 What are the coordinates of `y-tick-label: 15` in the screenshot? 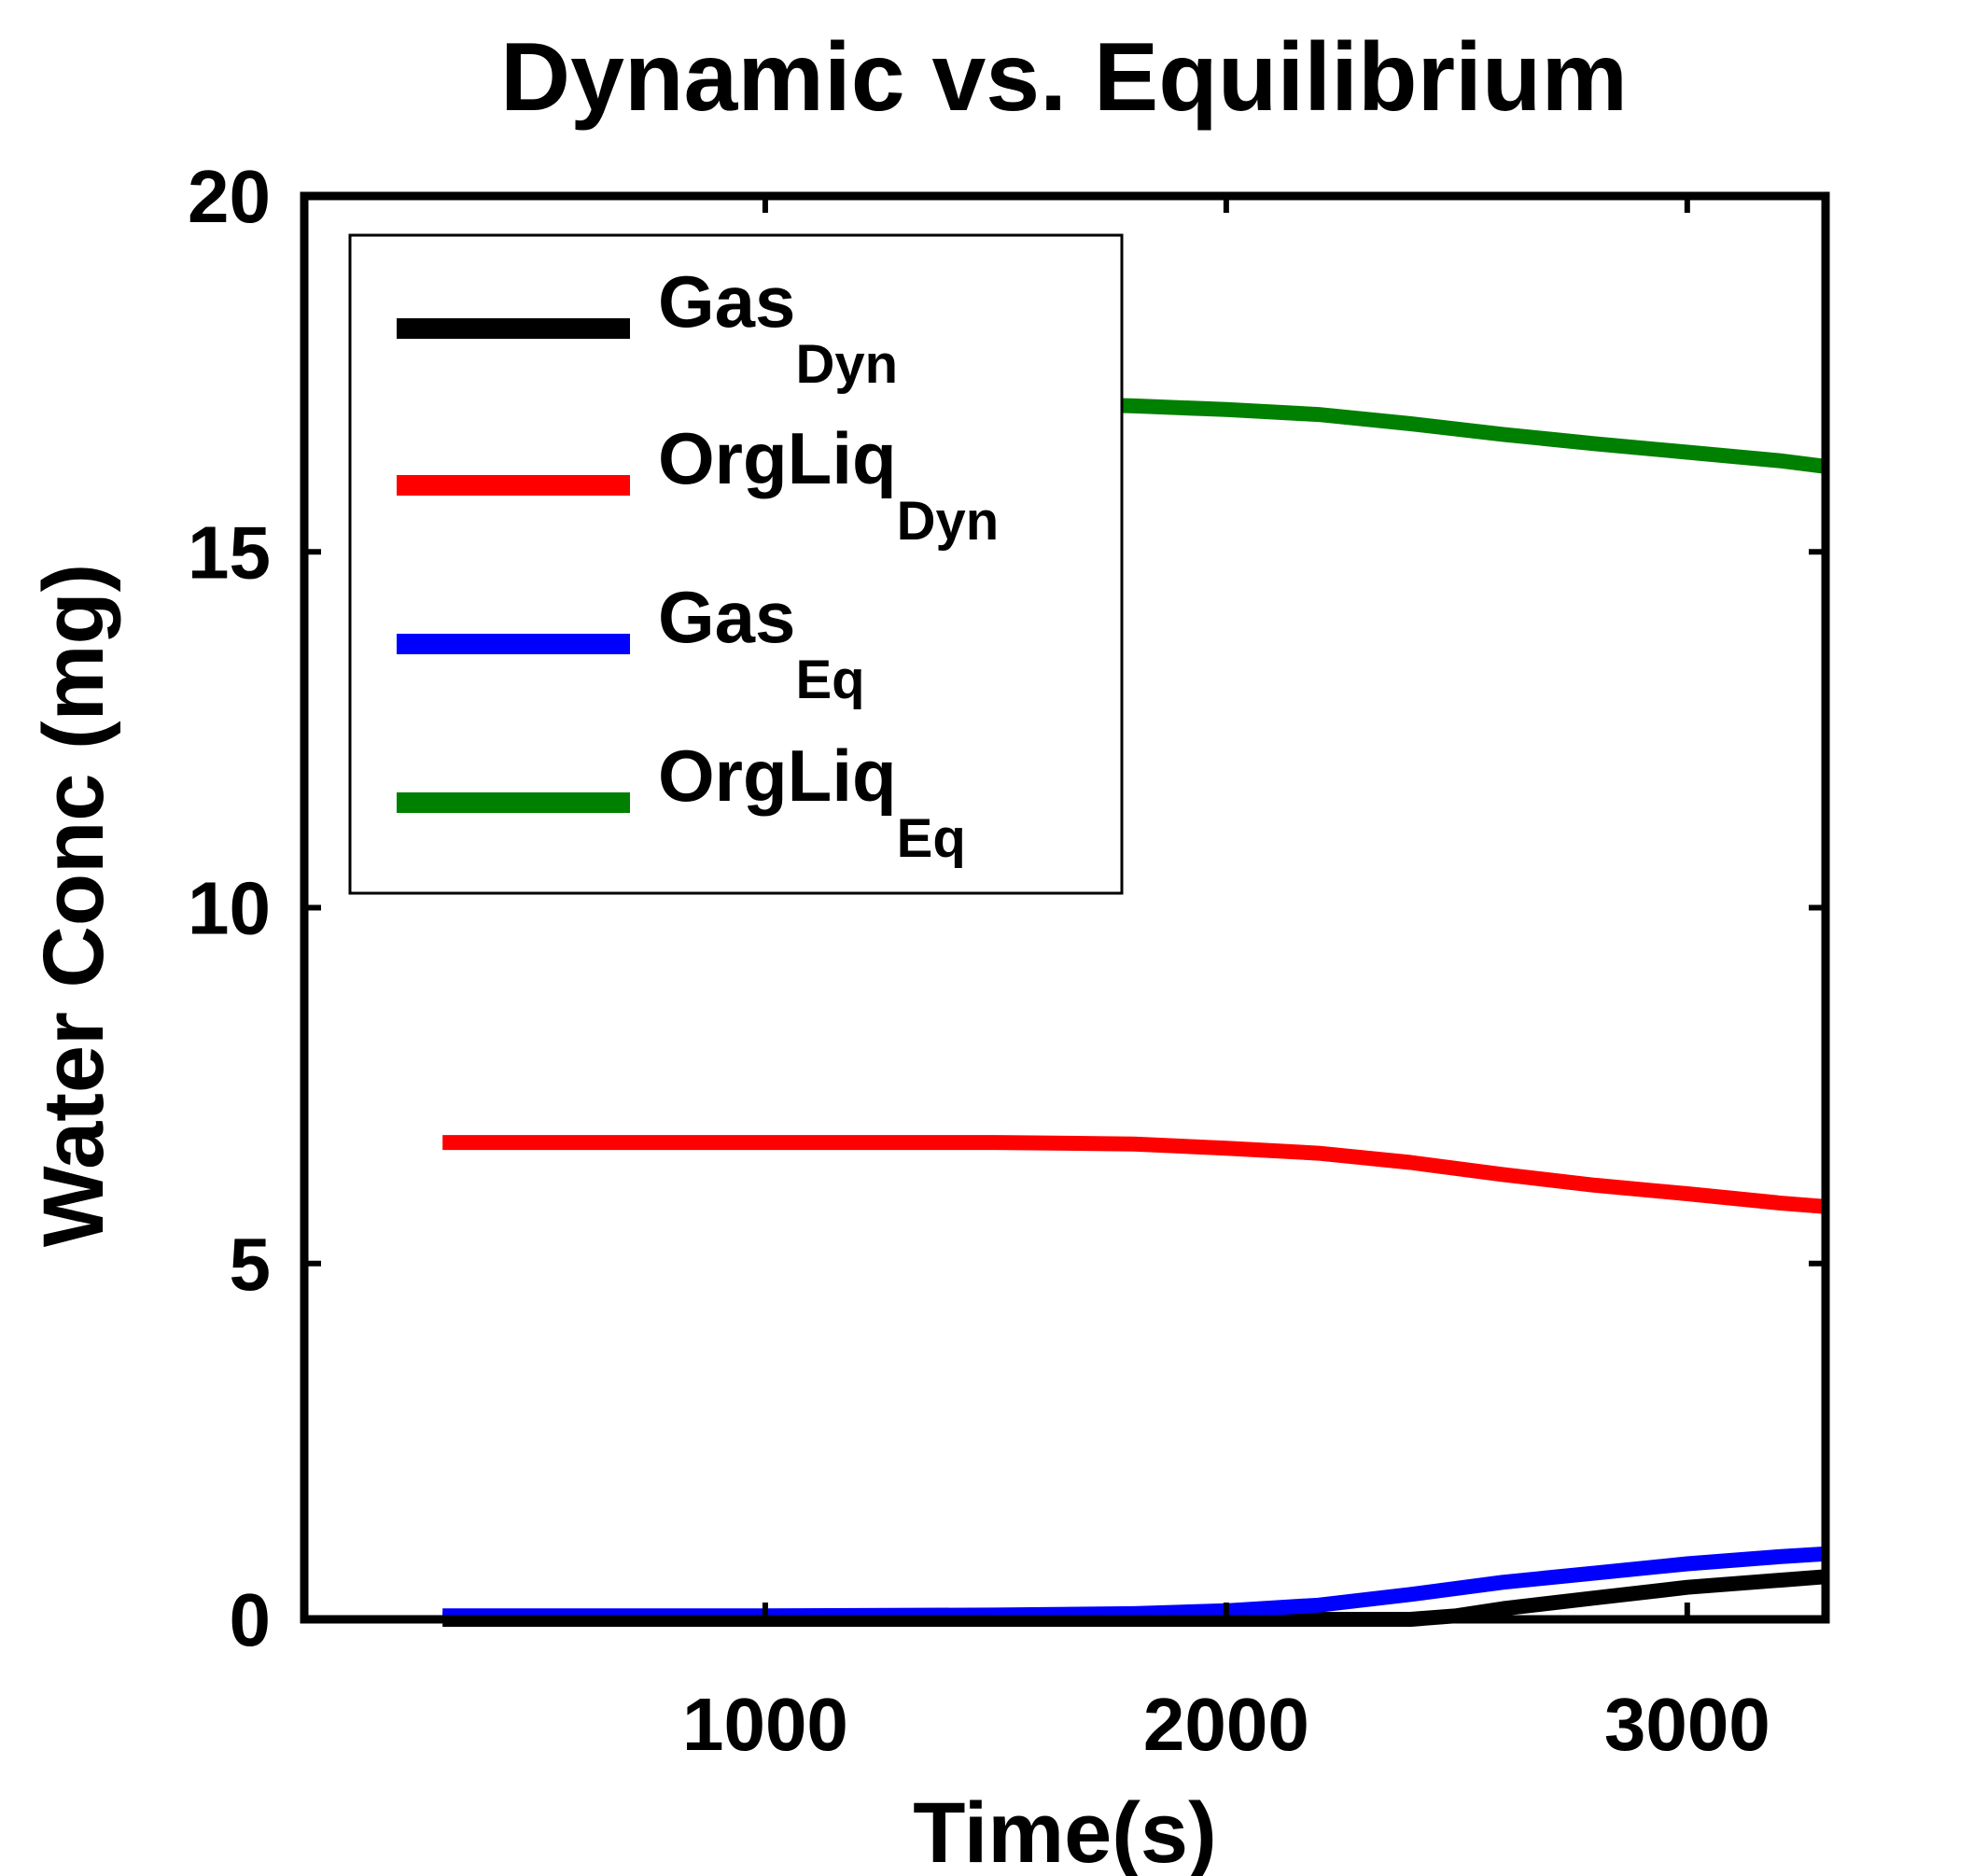 It's located at (229, 552).